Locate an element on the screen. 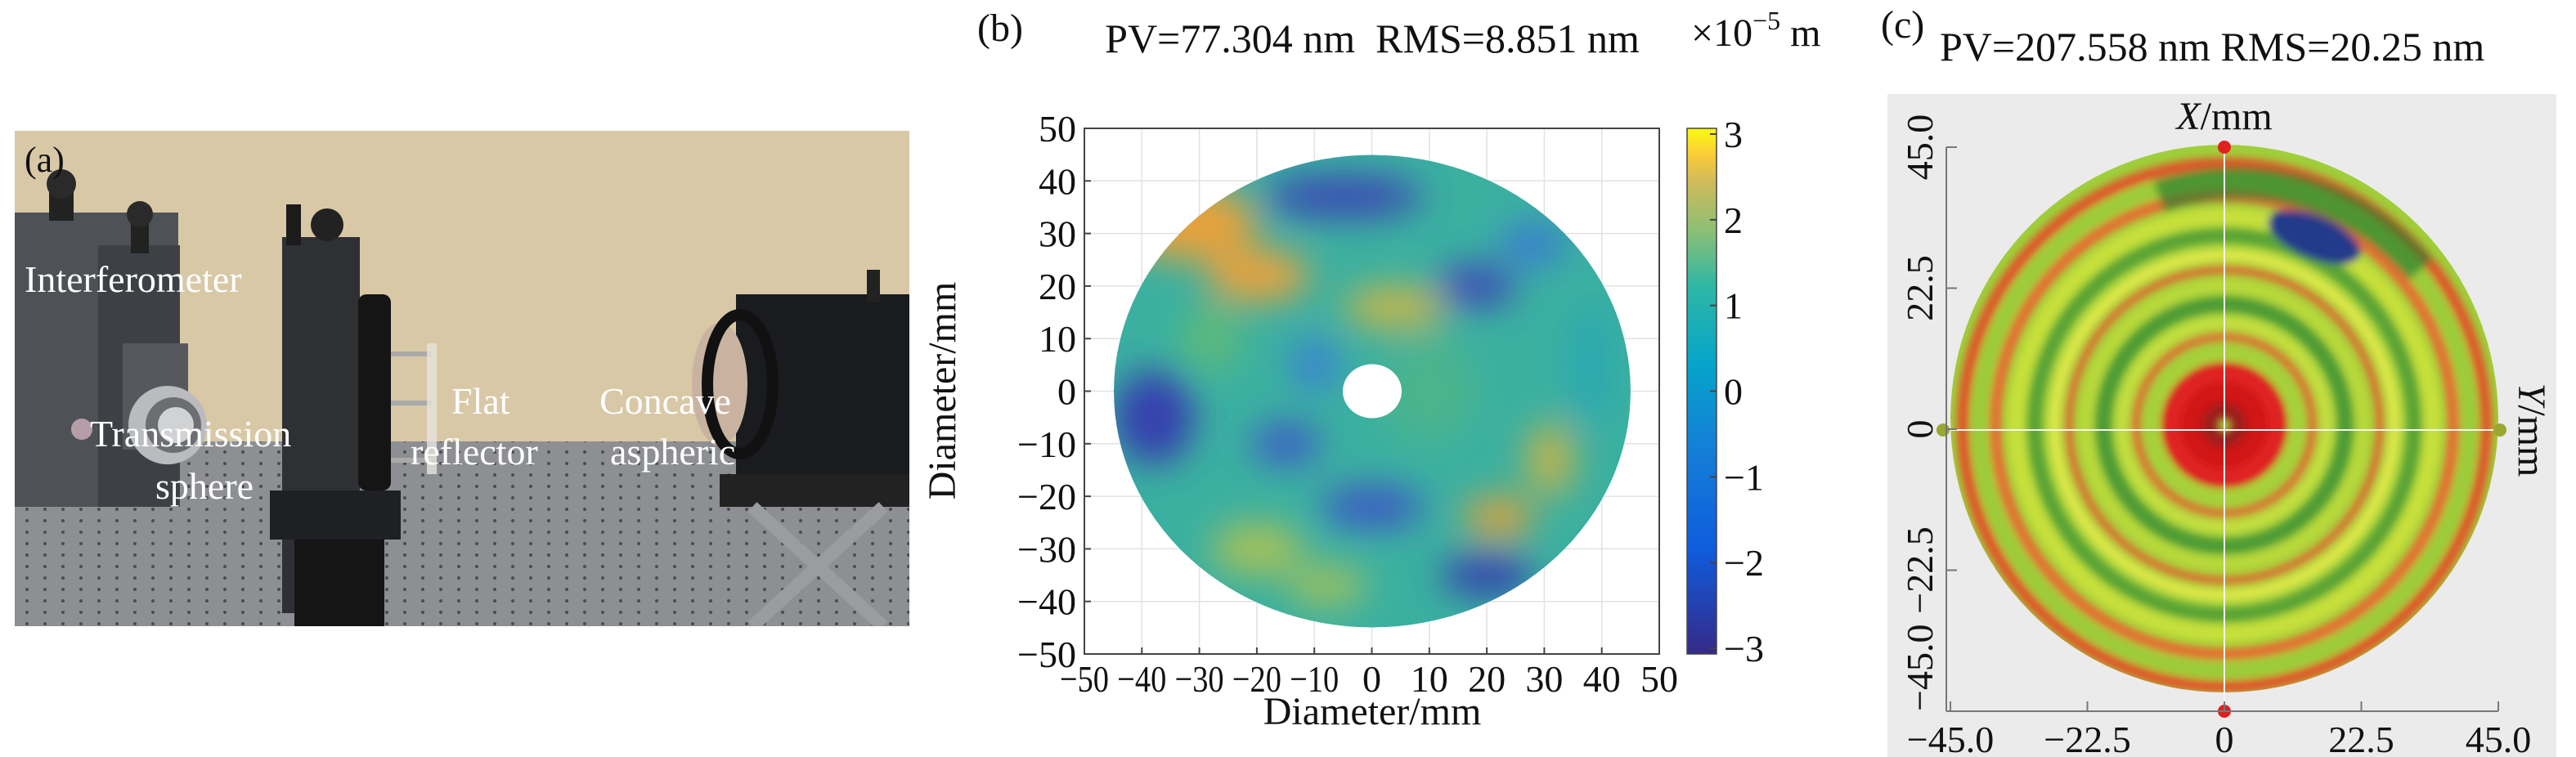  y-tick-label: 50 is located at coordinates (1057, 129).